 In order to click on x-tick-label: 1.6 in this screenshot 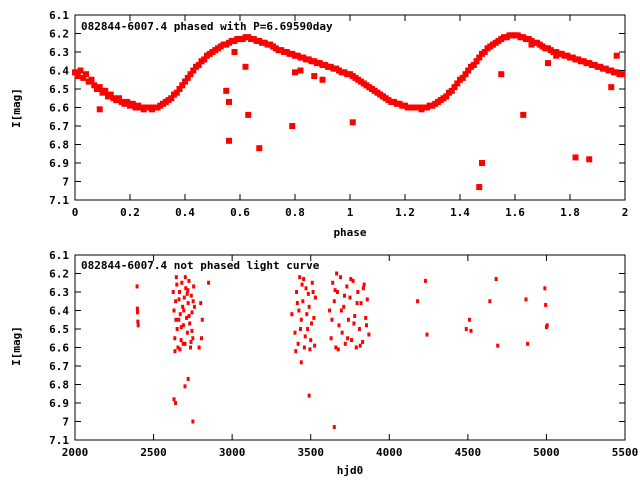, I will do `click(515, 212)`.